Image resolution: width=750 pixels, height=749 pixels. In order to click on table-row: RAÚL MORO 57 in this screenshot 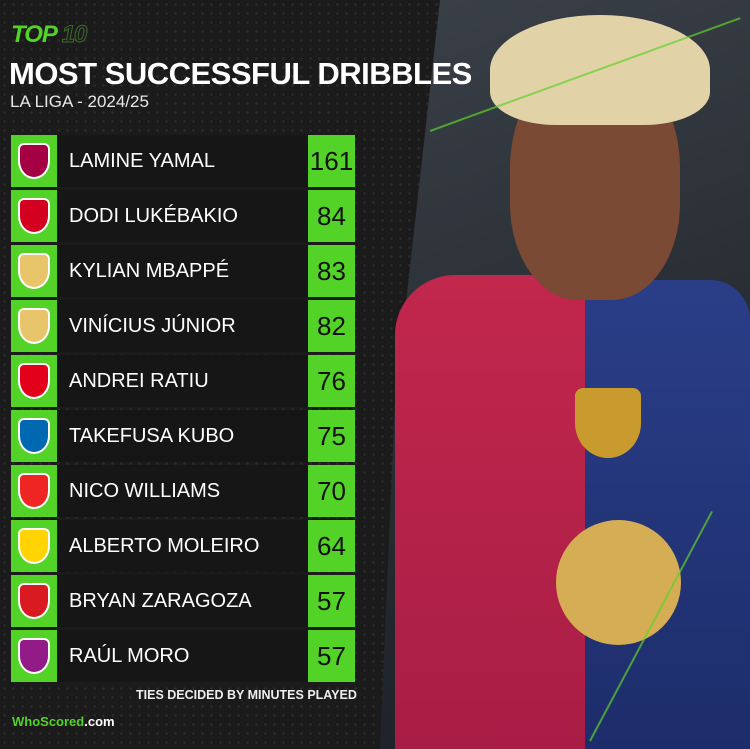, I will do `click(183, 656)`.